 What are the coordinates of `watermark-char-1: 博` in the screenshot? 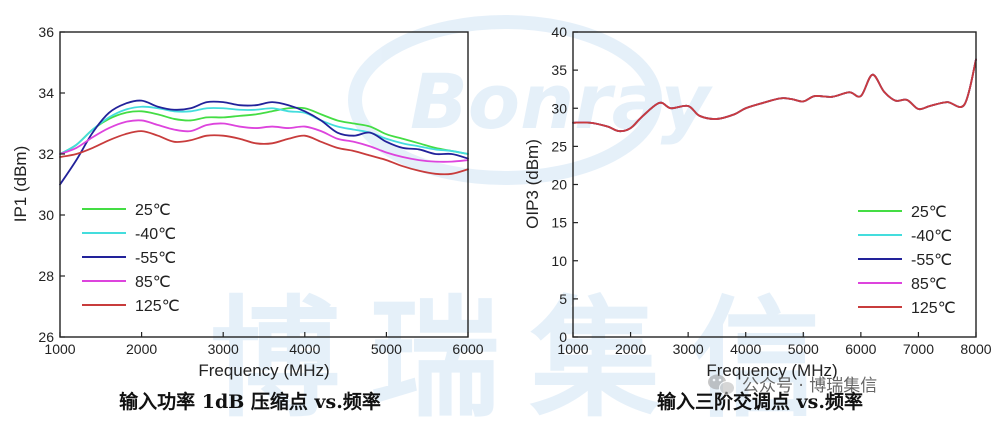 It's located at (275, 353).